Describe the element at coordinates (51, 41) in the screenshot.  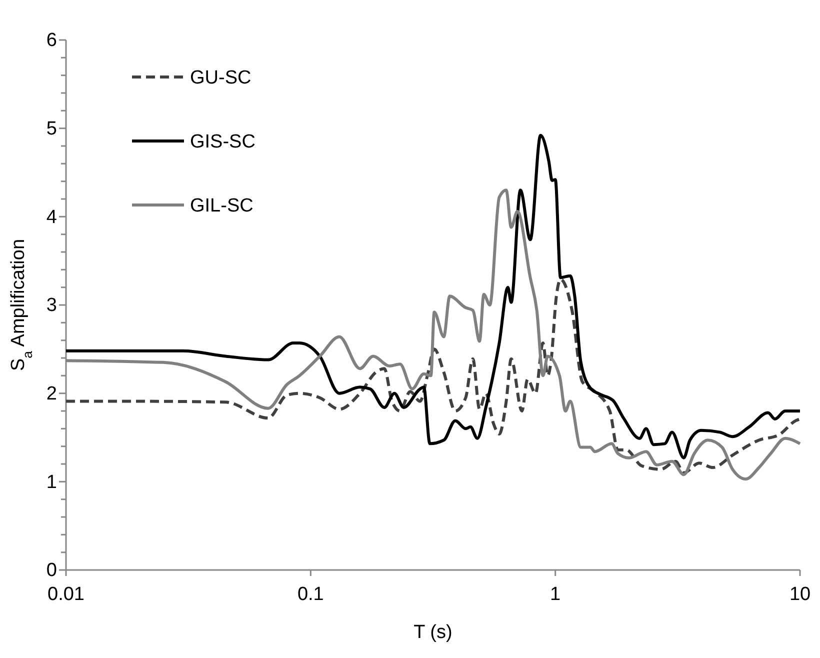
I see `y-tick-label: 6` at that location.